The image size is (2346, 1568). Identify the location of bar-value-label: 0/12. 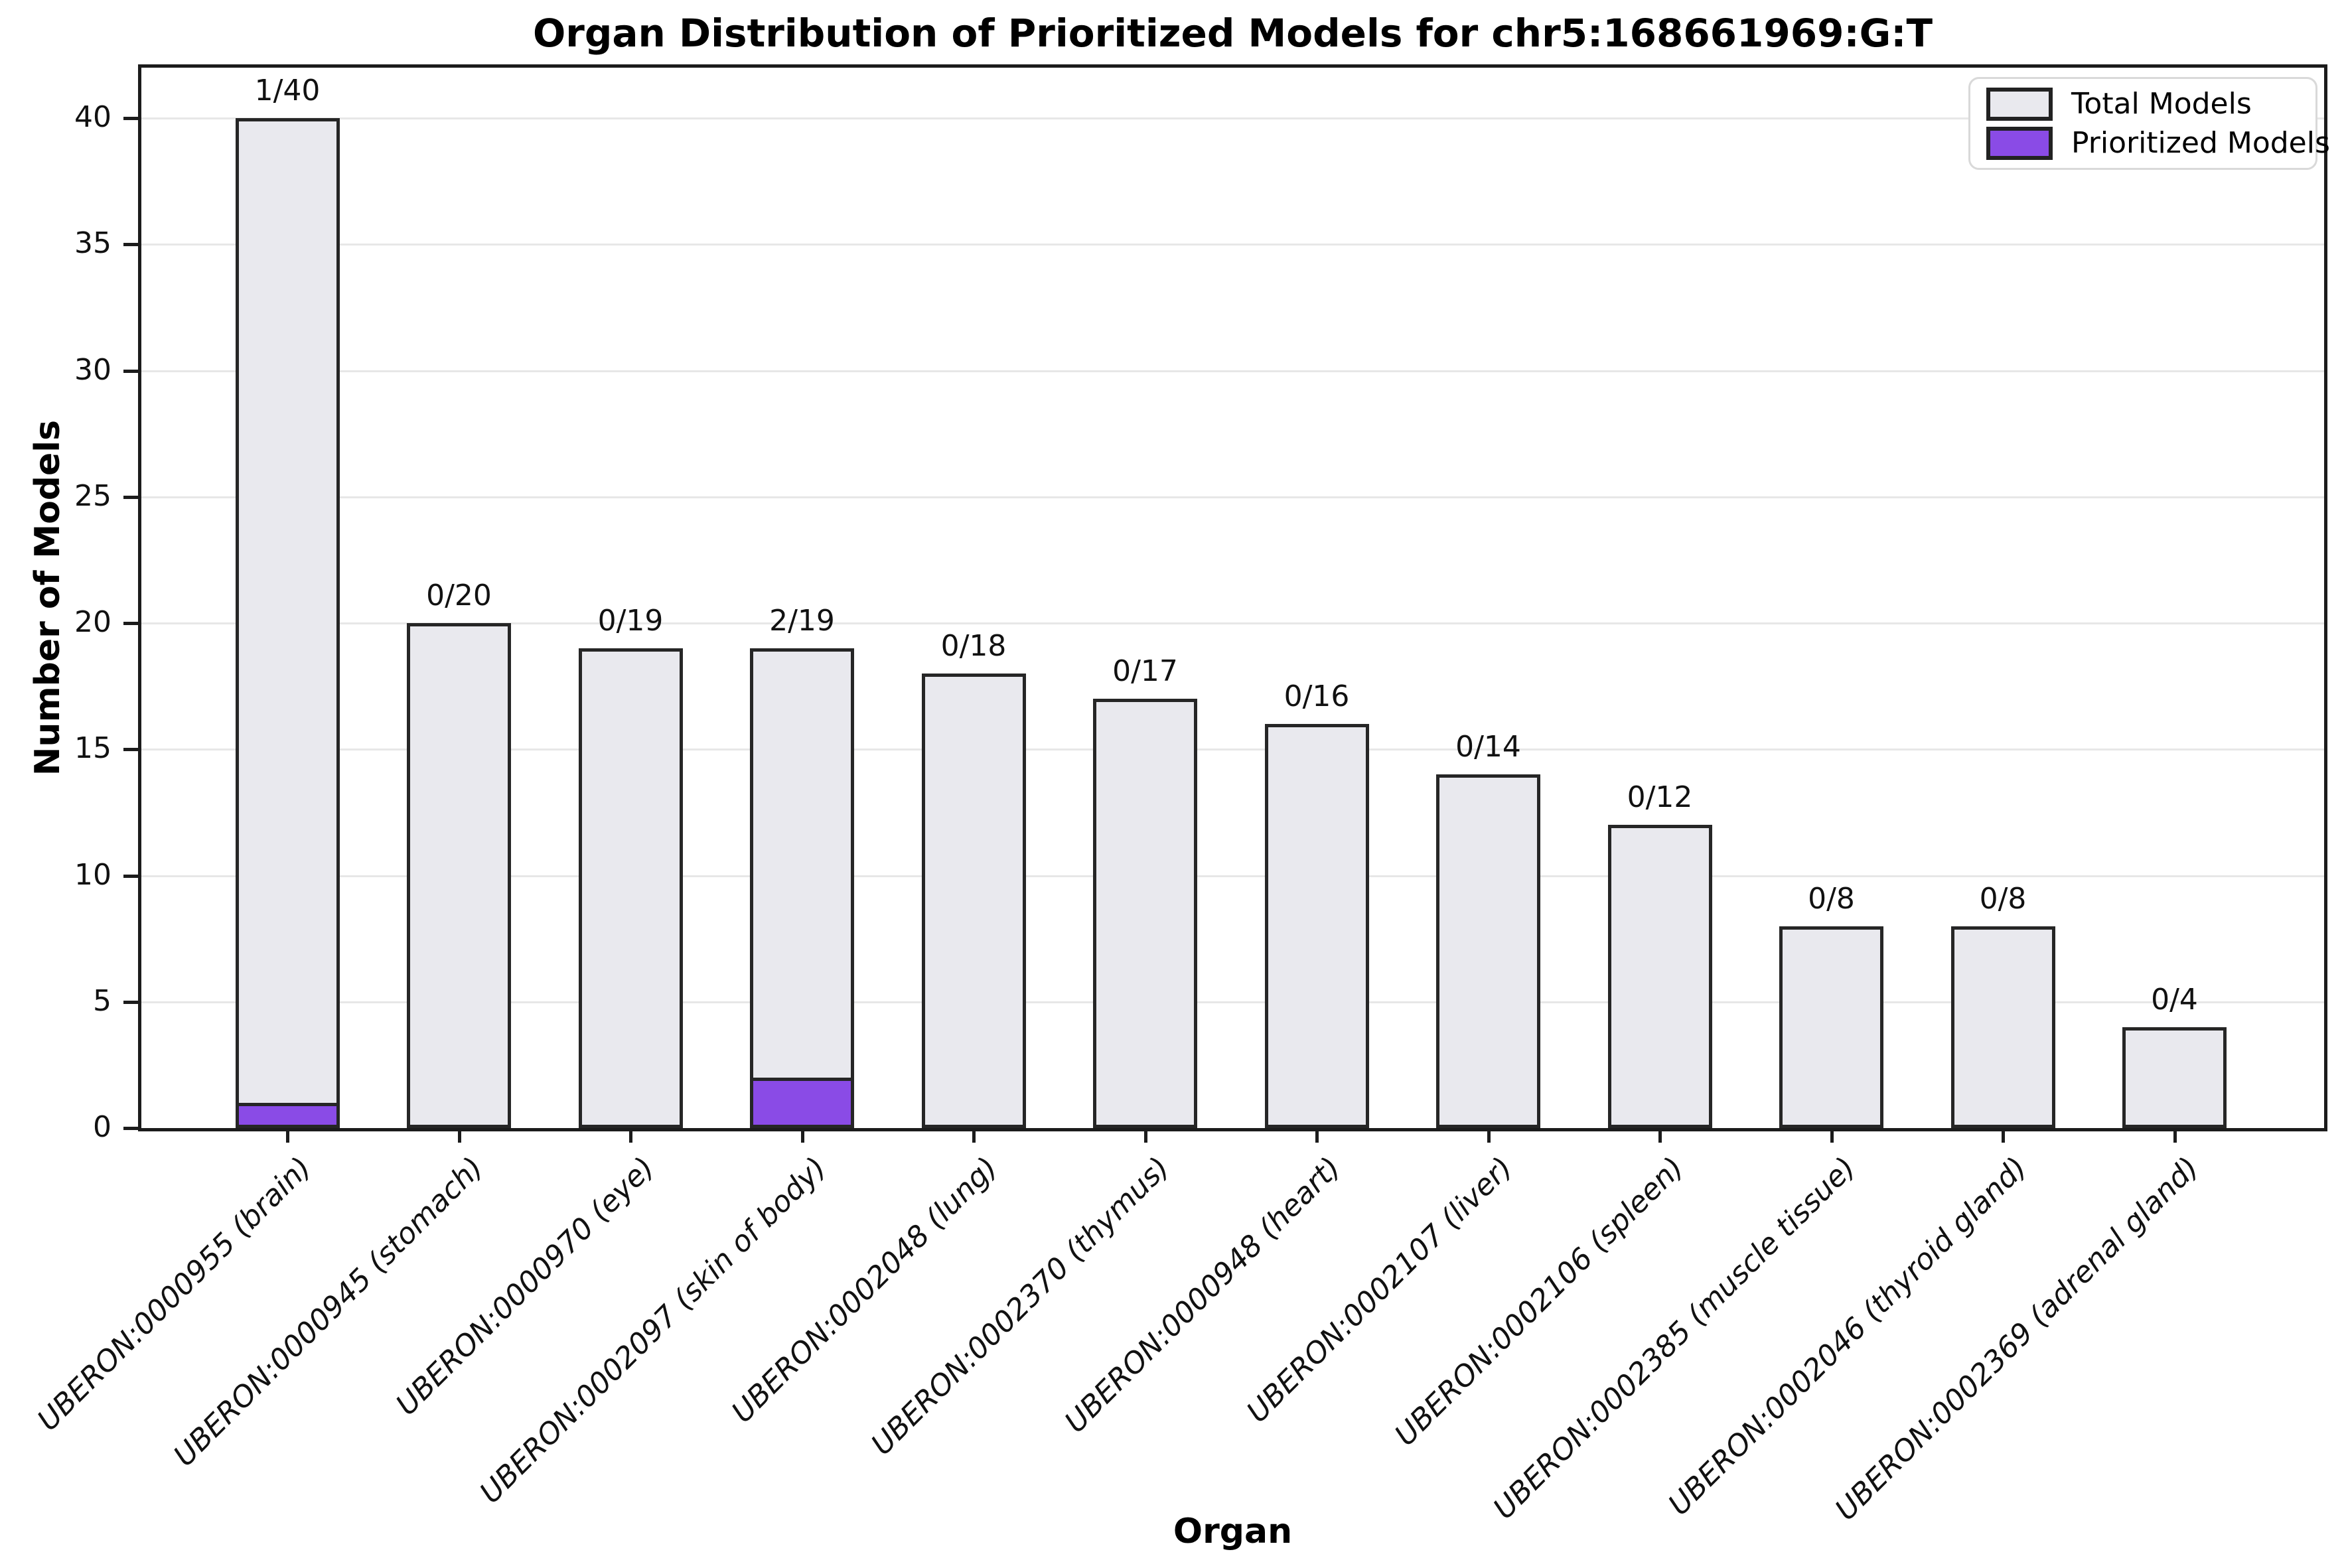
(1660, 797).